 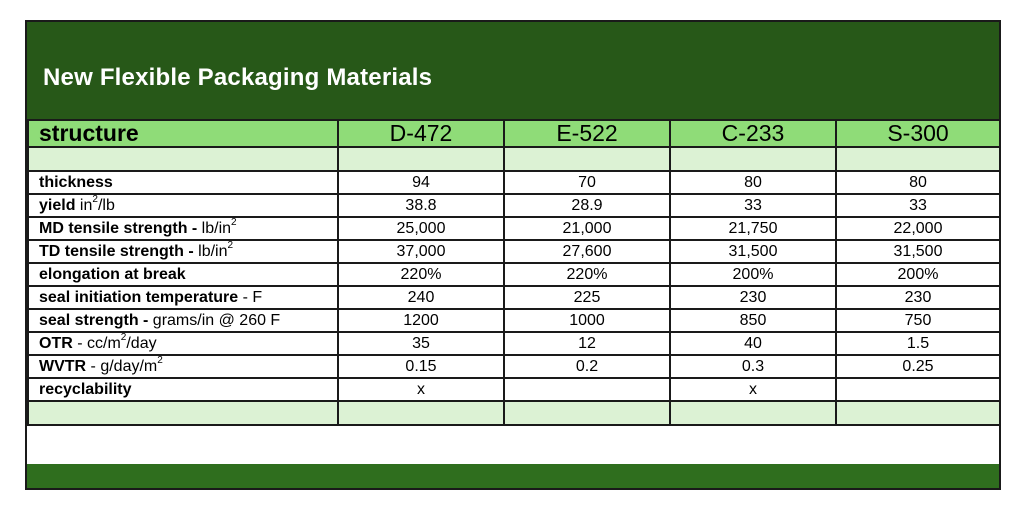 What do you see at coordinates (753, 133) in the screenshot?
I see `column-header-c233: C-233` at bounding box center [753, 133].